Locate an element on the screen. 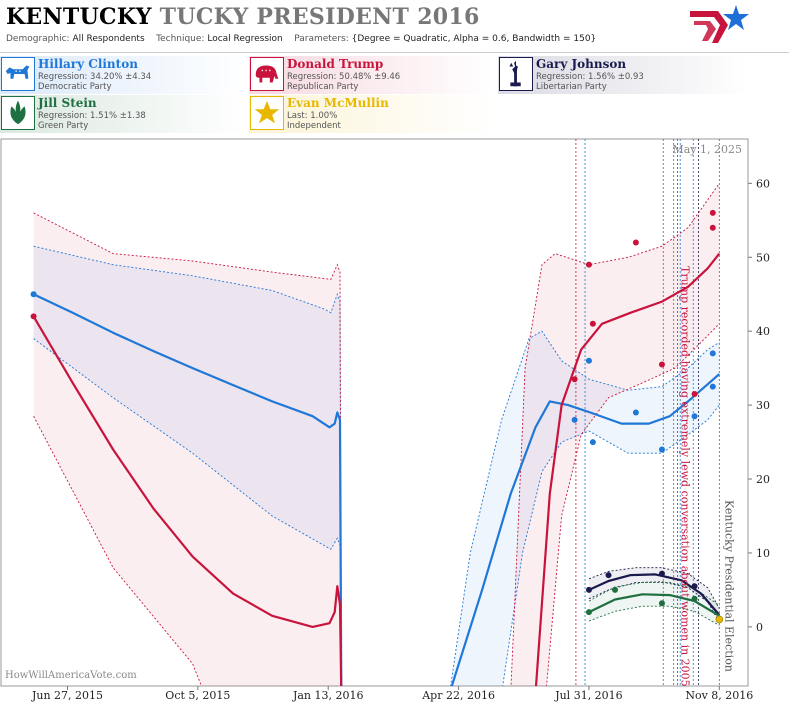 The image size is (789, 704). candidate-party: Libertarian Party is located at coordinates (571, 87).